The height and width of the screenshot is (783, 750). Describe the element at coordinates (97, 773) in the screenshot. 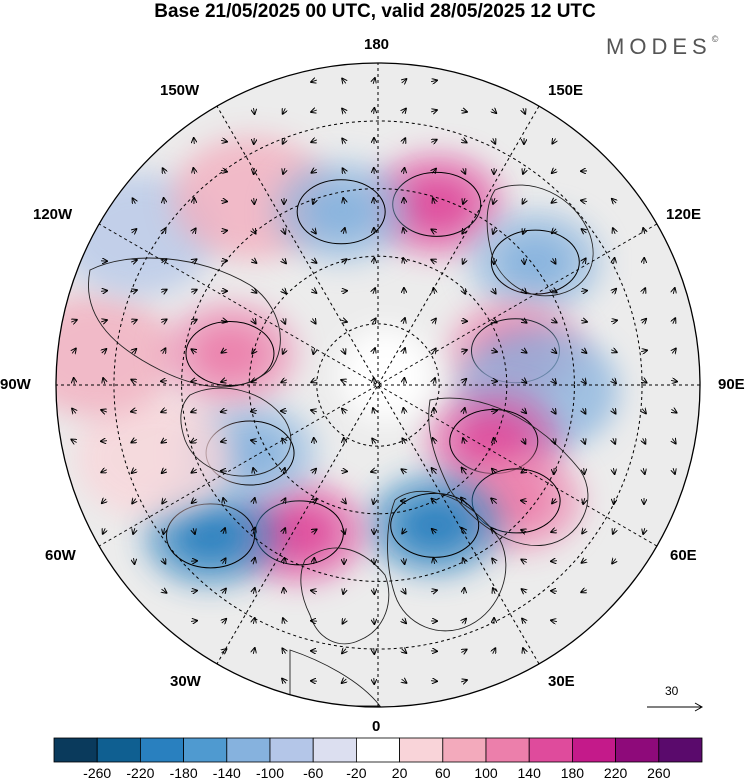

I see `colorbar-label-0: -260` at that location.